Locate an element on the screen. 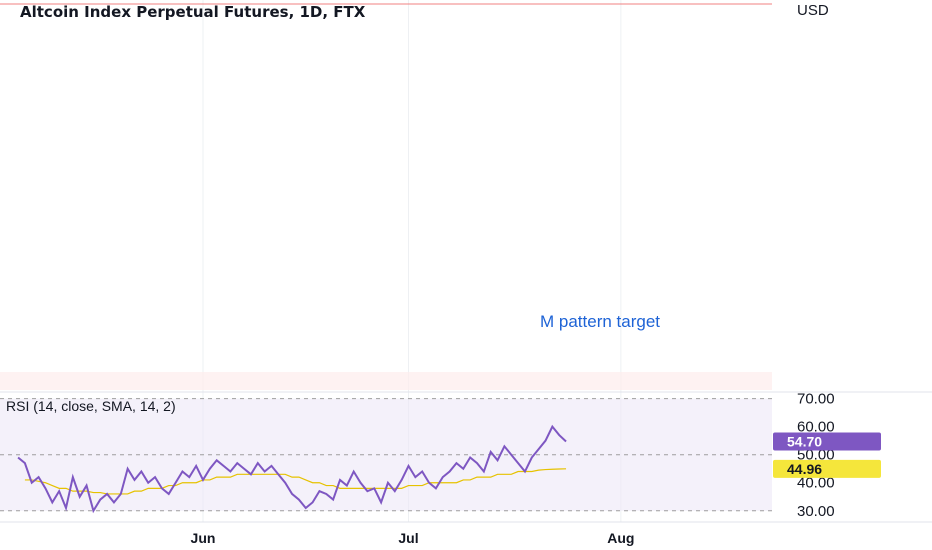  rsi-tick-label: 70.00 is located at coordinates (816, 399).